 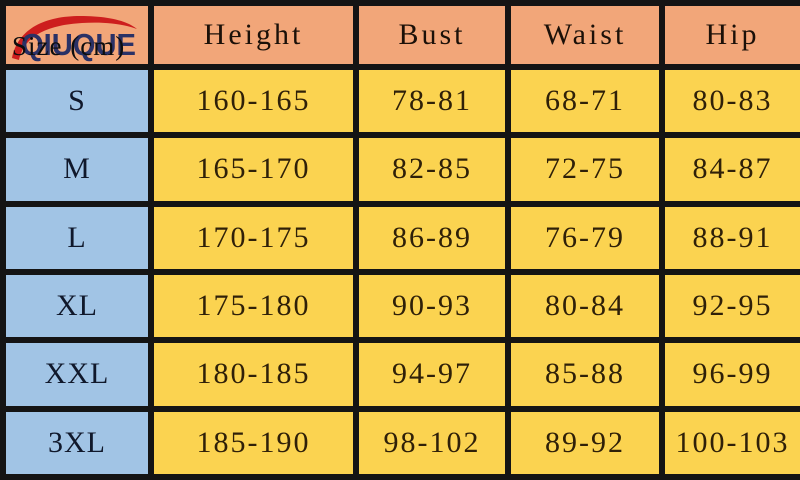 I want to click on value-cell: 68-71, so click(x=585, y=101).